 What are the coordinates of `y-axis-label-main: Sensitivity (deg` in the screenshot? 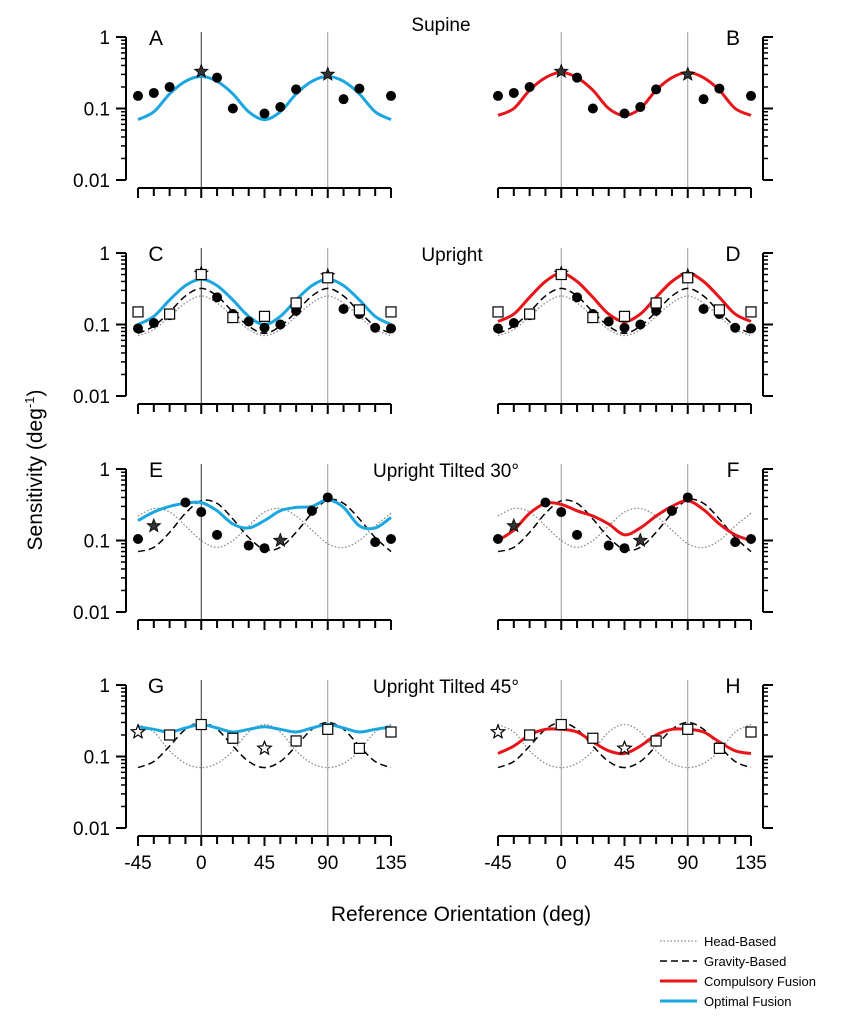 It's located at (35, 479).